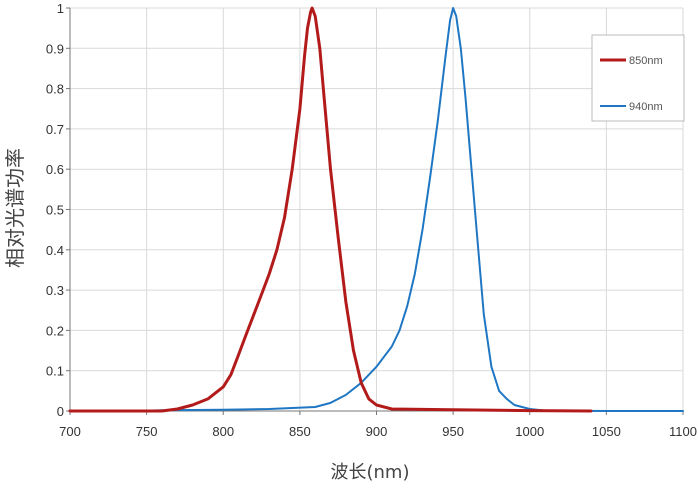 Image resolution: width=698 pixels, height=488 pixels. I want to click on x-tick-label: 1100, so click(683, 431).